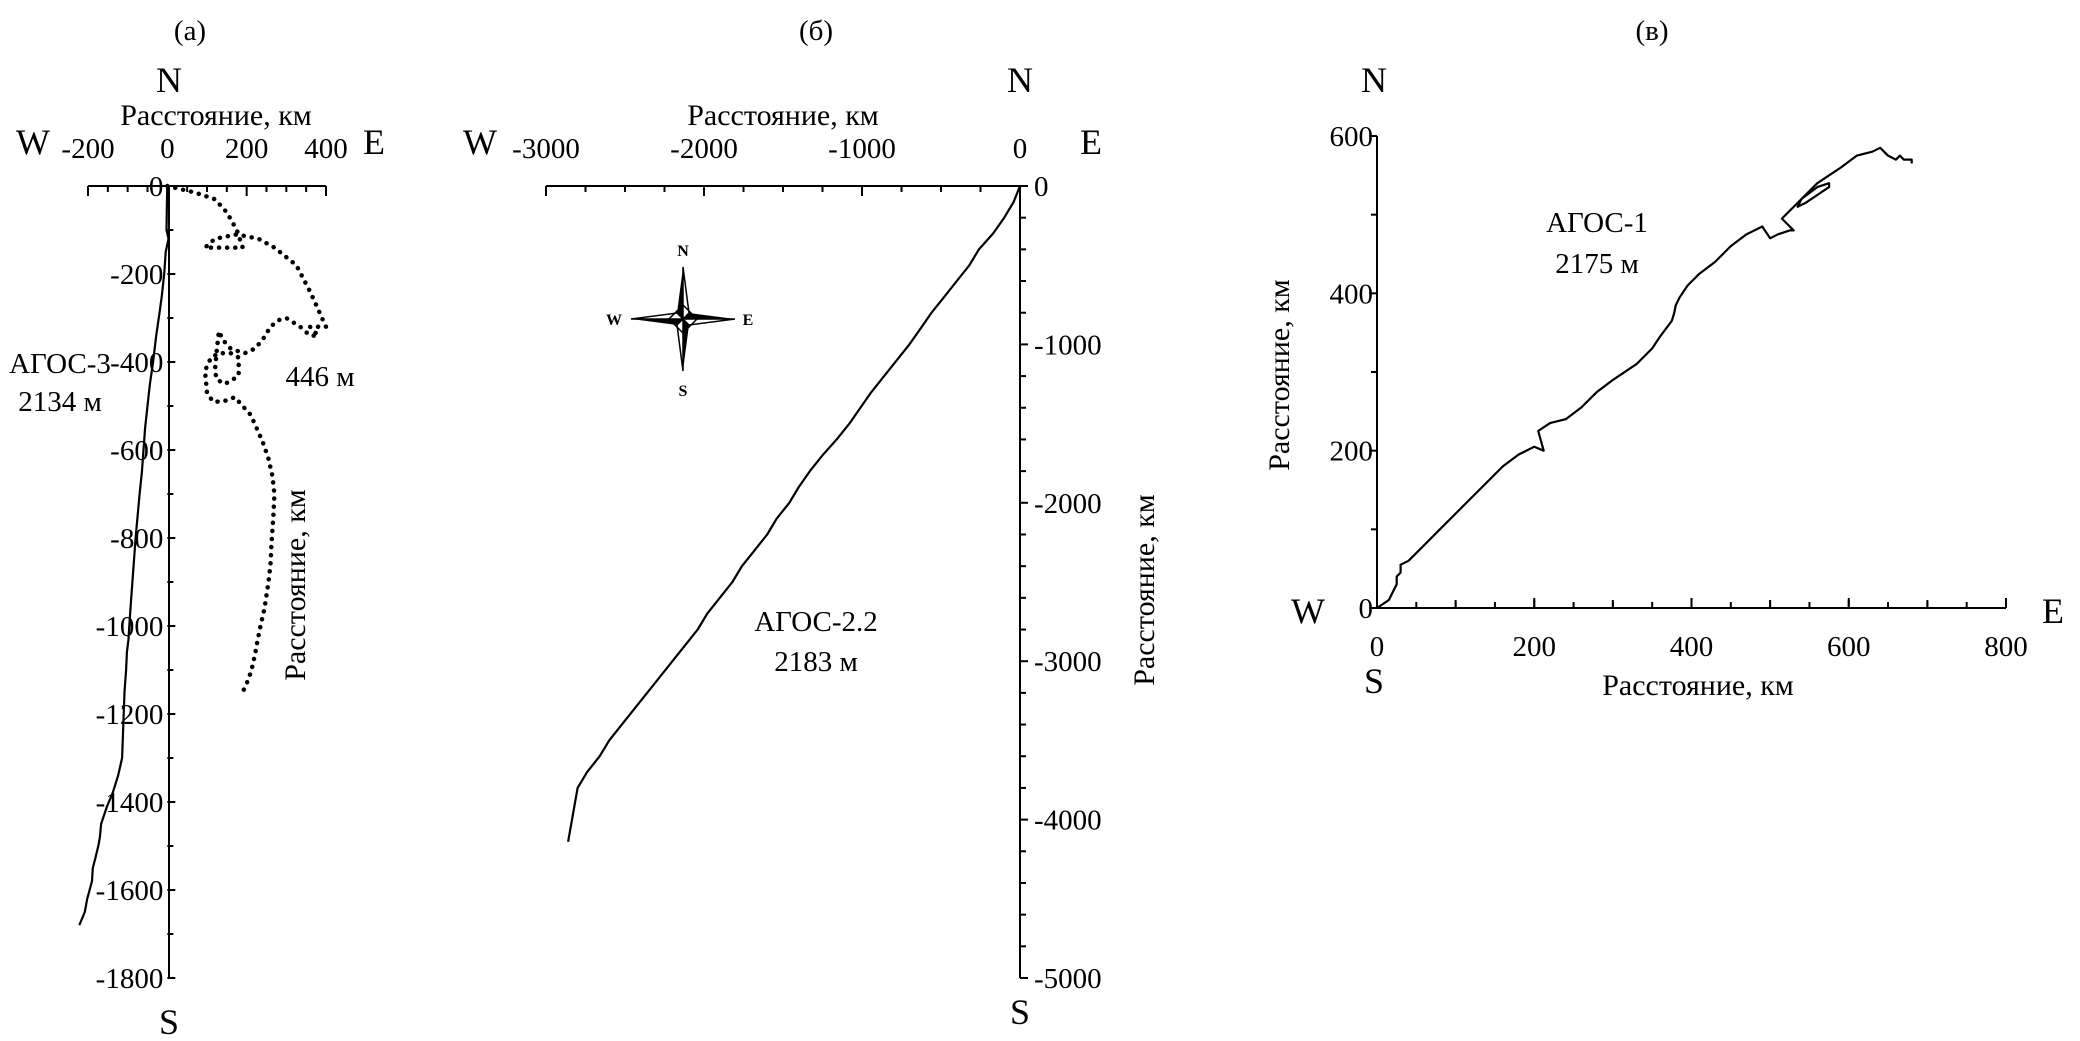 This screenshot has width=2080, height=1041. I want to click on panel-b-y-tick-label: -2000, so click(1068, 504).